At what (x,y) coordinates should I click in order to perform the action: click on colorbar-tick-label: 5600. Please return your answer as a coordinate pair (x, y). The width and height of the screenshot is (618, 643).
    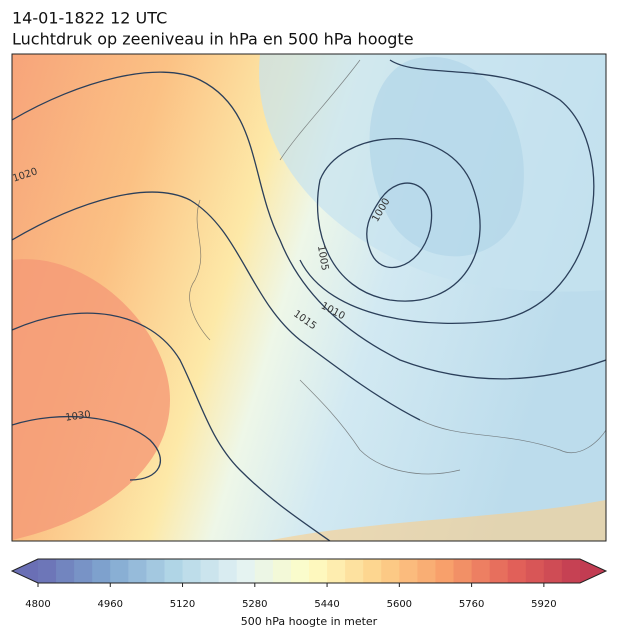
    Looking at the image, I should click on (399, 604).